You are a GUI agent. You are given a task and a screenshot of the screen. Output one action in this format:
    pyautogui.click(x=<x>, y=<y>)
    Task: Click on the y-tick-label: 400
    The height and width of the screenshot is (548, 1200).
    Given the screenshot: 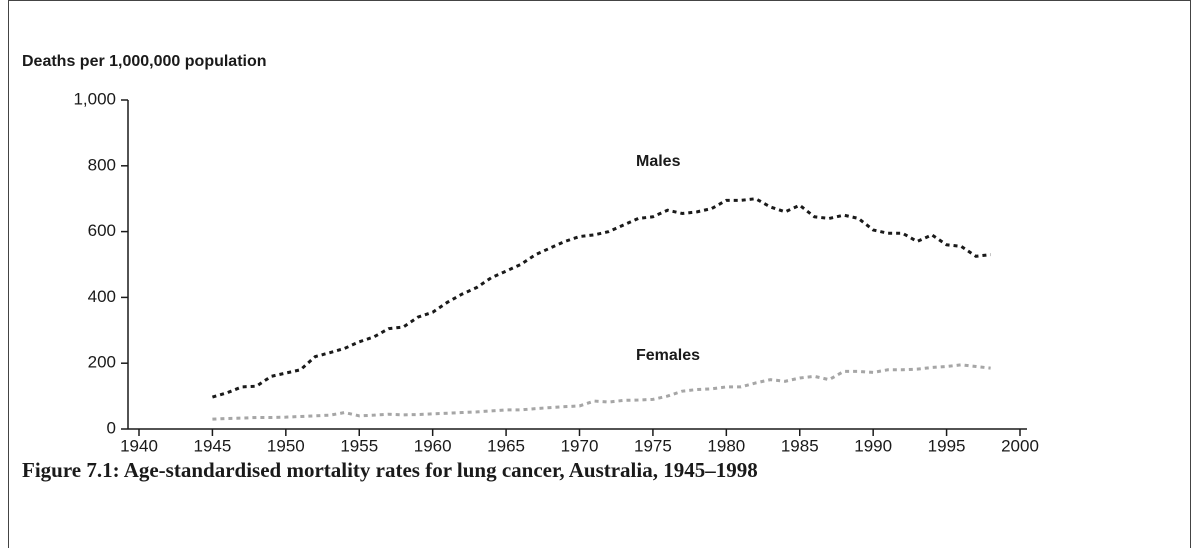 What is the action you would take?
    pyautogui.click(x=102, y=296)
    